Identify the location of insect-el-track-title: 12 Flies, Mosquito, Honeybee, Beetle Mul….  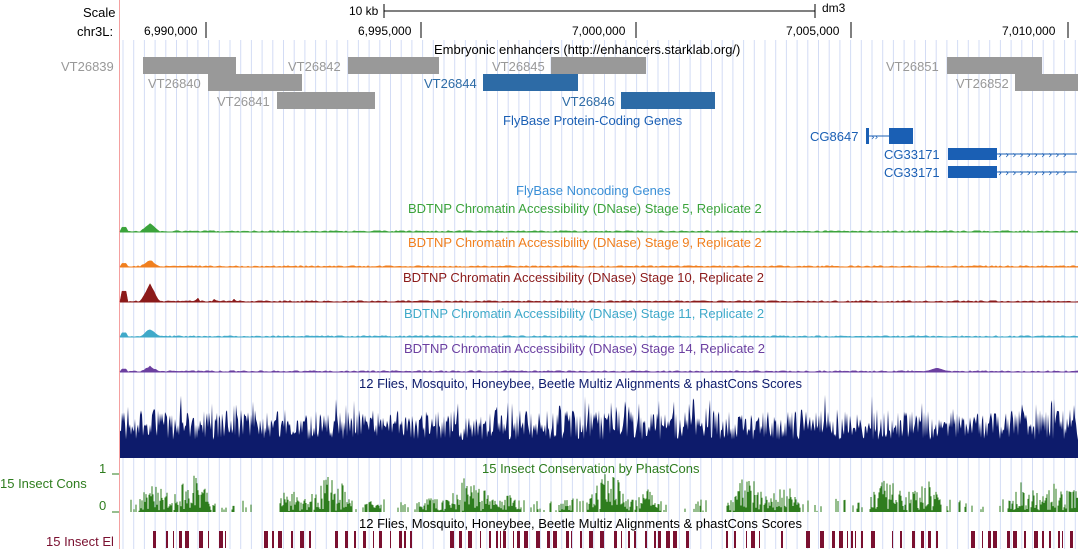
(580, 523).